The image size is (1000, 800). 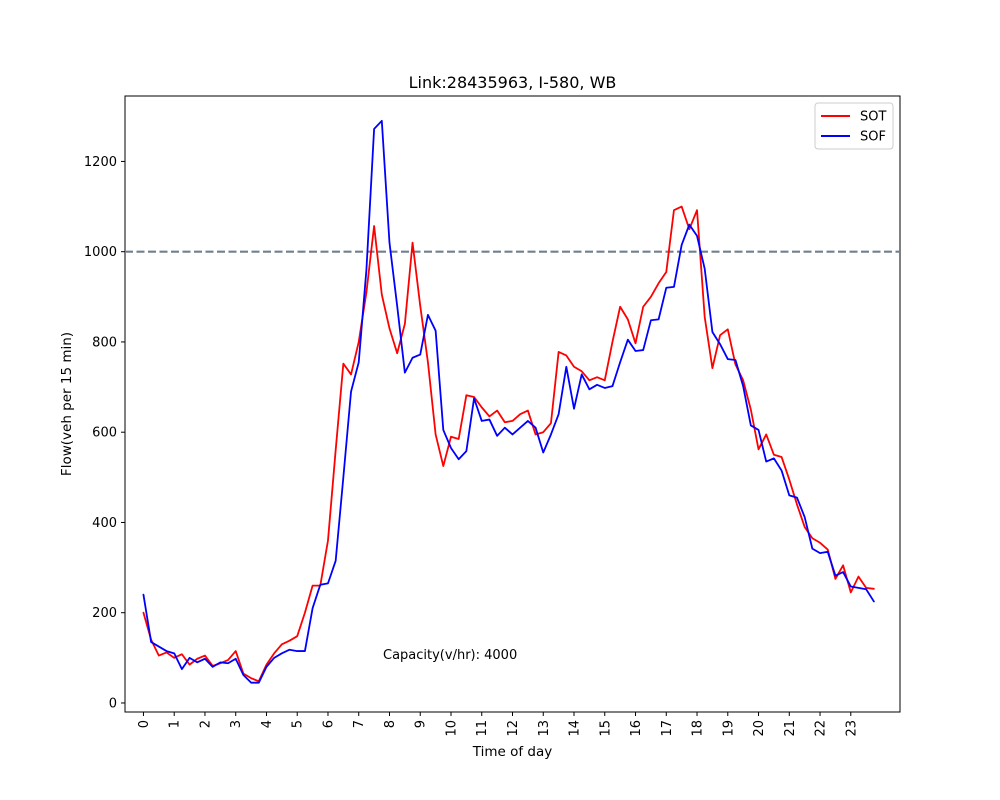 What do you see at coordinates (104, 523) in the screenshot?
I see `y-tick-label: 400` at bounding box center [104, 523].